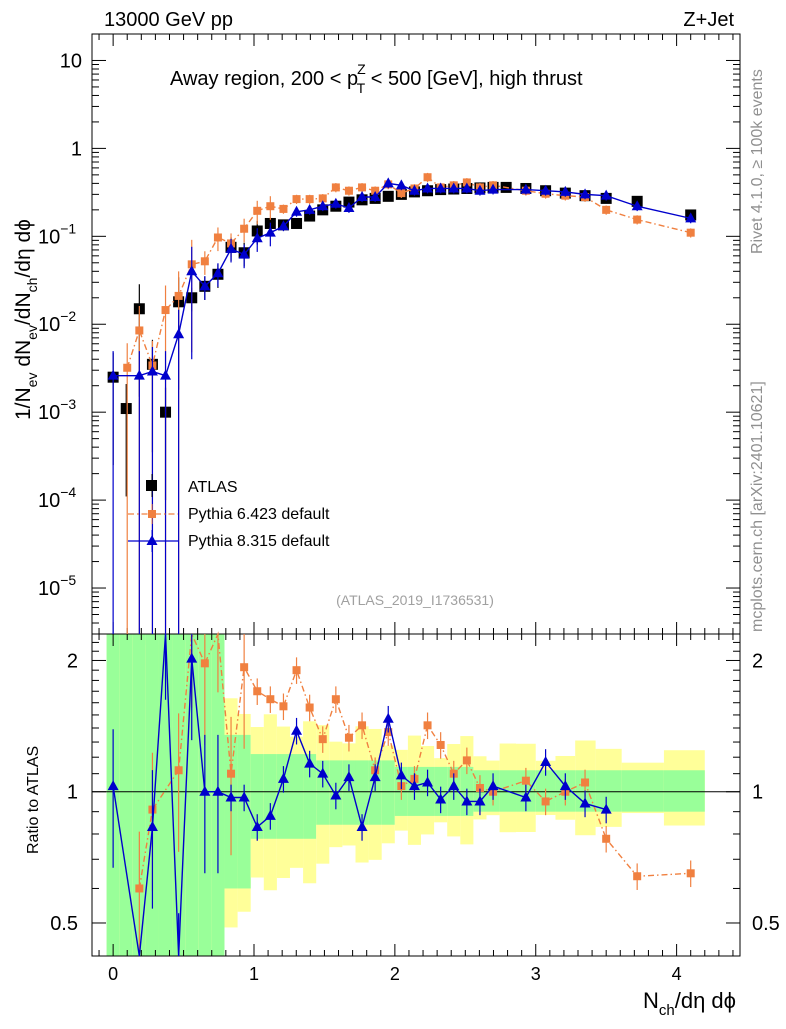 The width and height of the screenshot is (786, 1029). Describe the element at coordinates (757, 506) in the screenshot. I see `mcplots-label: mcplots.cern.ch [arXiv:2401.10621]` at that location.